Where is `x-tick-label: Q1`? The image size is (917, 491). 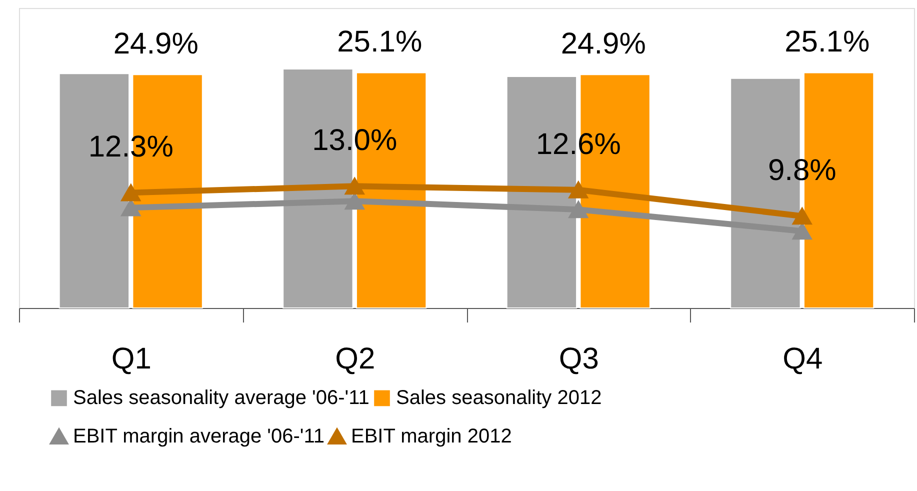
x-tick-label: Q1 is located at coordinates (131, 359).